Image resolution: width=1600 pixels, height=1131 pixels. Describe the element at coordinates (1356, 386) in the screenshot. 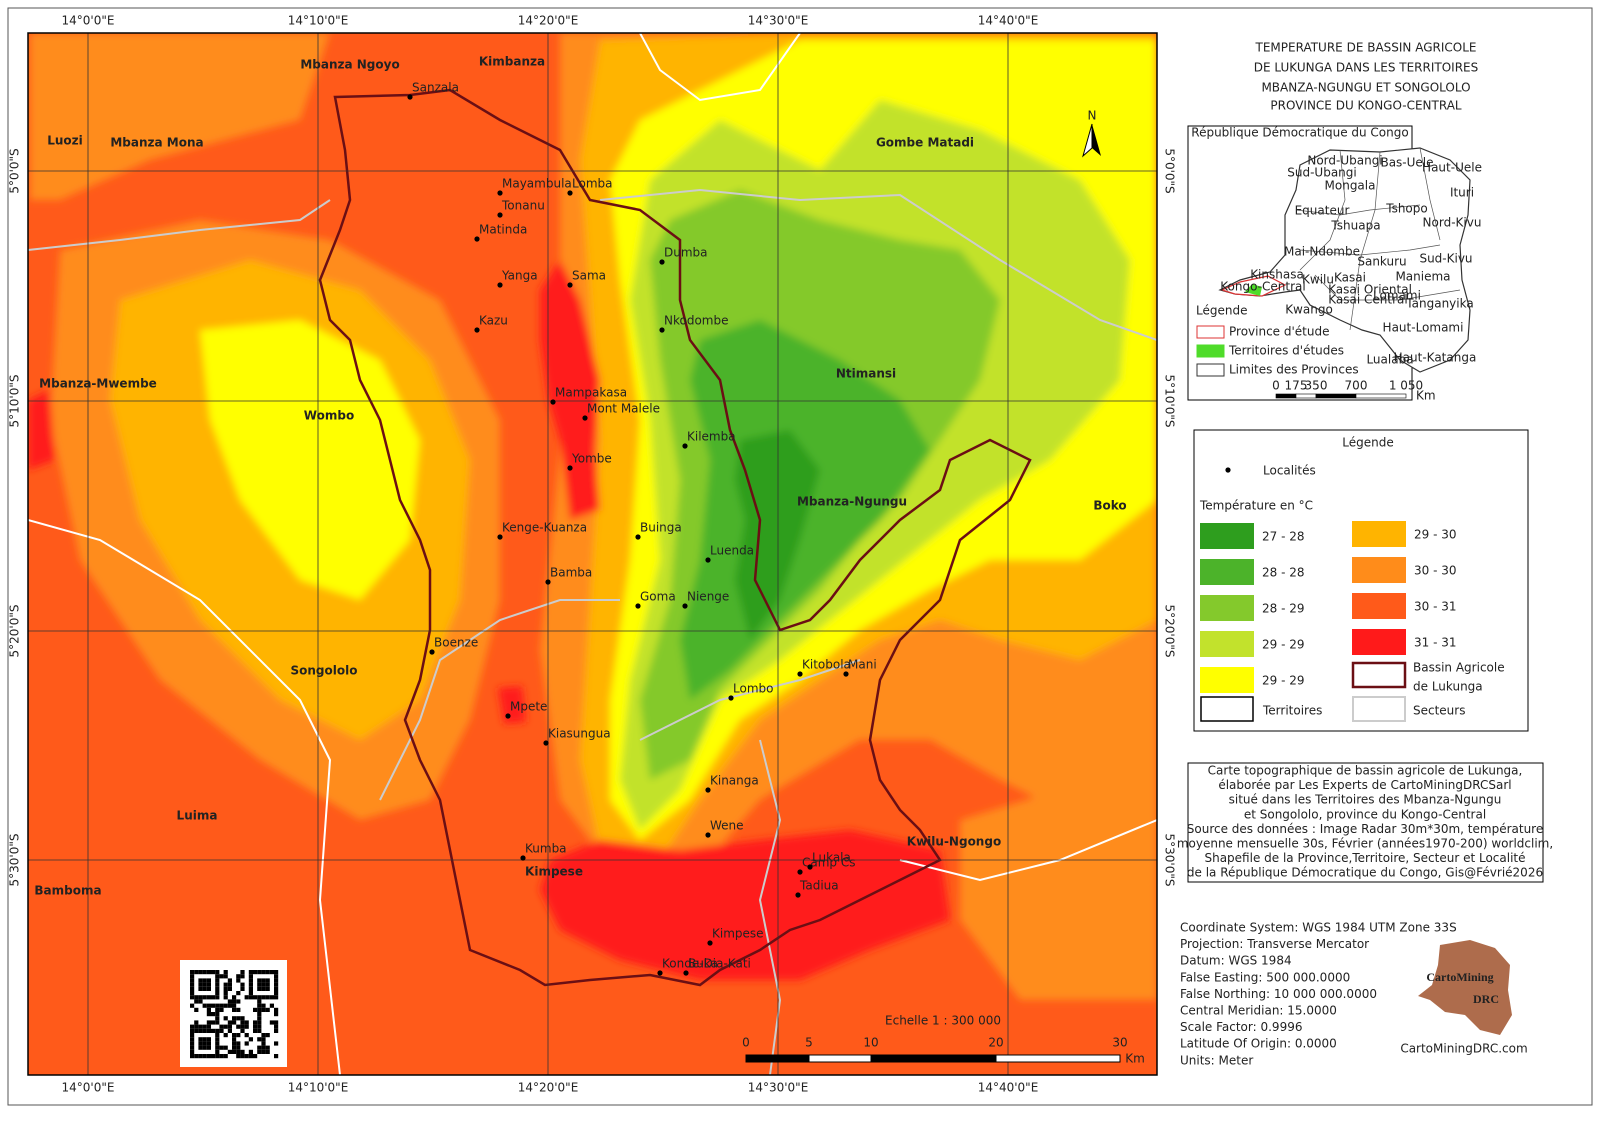

I see `inset-scale-label: 700` at that location.